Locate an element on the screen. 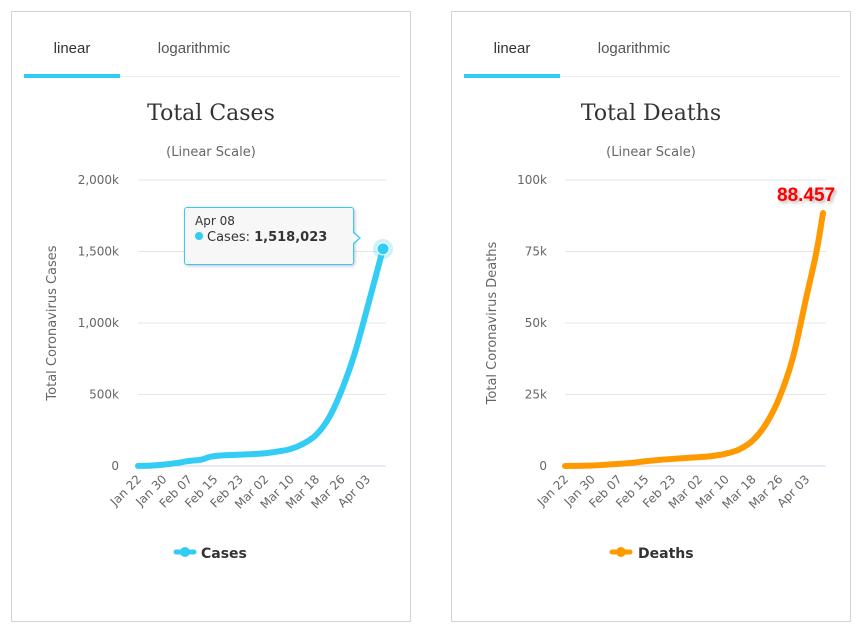 The width and height of the screenshot is (867, 635). chart-title: Total Deaths is located at coordinates (651, 113).